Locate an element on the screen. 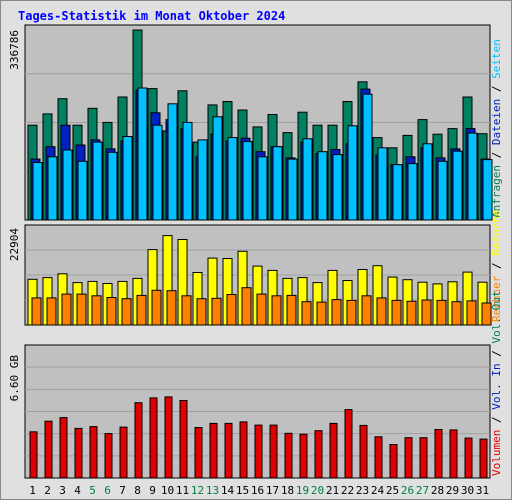 The image size is (512, 500). x-tick-label: 31 is located at coordinates (482, 490).